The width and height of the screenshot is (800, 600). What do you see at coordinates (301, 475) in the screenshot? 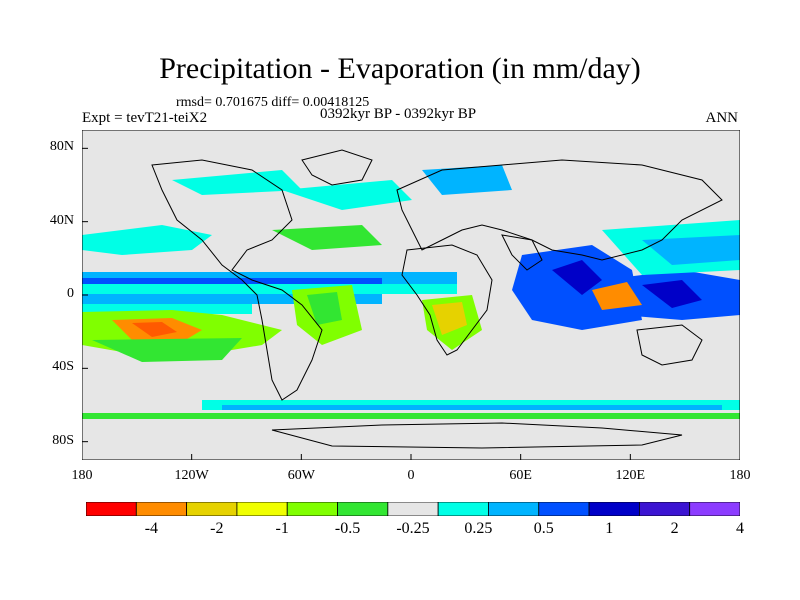
I see `lon-tick-label: 60W` at bounding box center [301, 475].